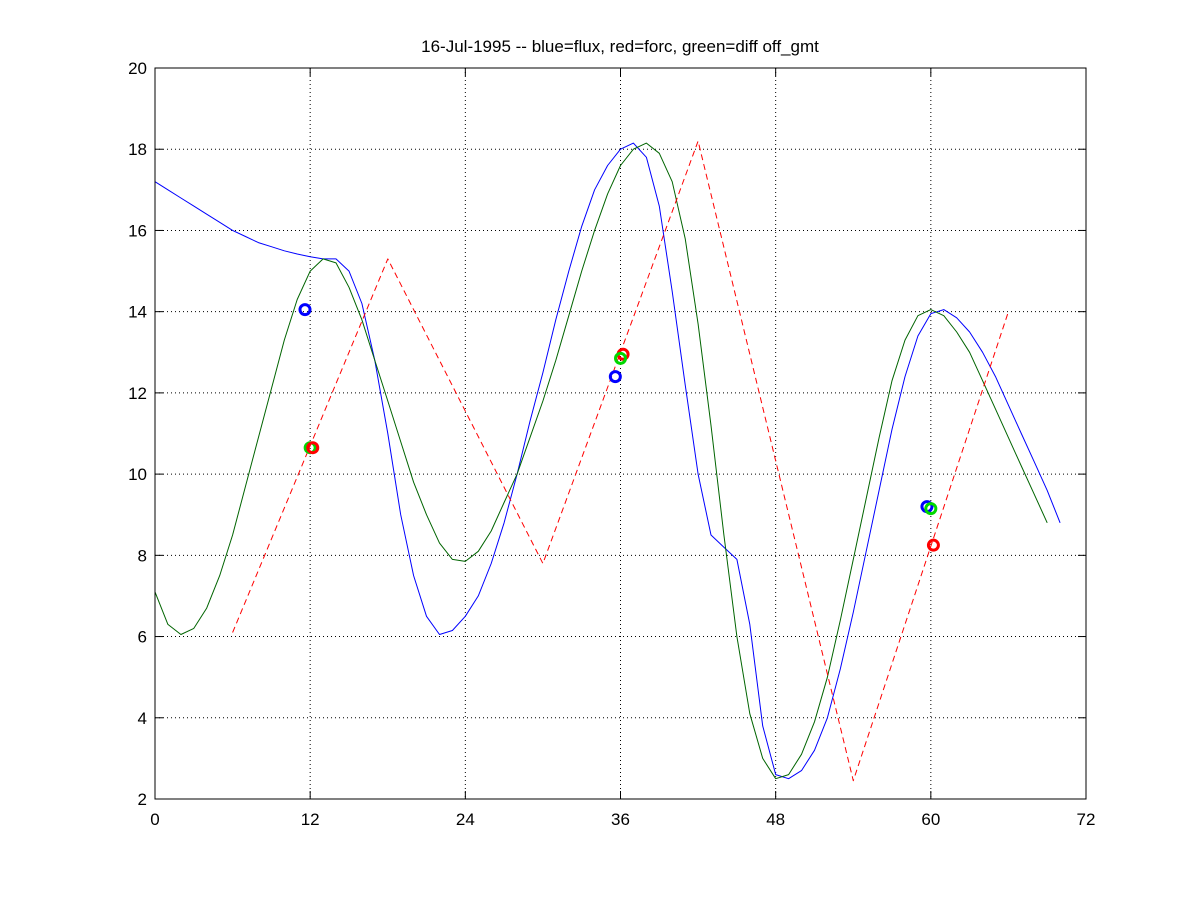 The height and width of the screenshot is (900, 1200). Describe the element at coordinates (137, 393) in the screenshot. I see `y-tick-label: 12` at that location.